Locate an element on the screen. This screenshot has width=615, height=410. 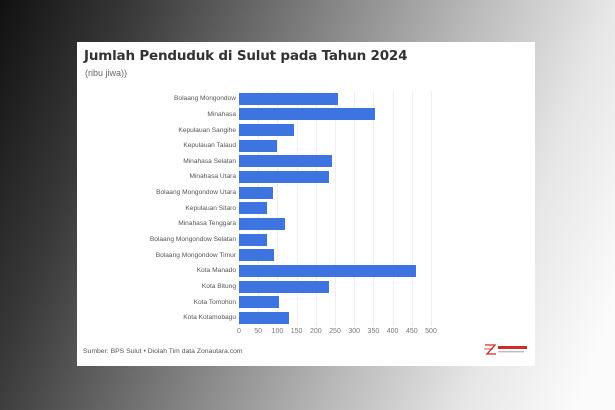
x-tick-label: 250 is located at coordinates (335, 331).